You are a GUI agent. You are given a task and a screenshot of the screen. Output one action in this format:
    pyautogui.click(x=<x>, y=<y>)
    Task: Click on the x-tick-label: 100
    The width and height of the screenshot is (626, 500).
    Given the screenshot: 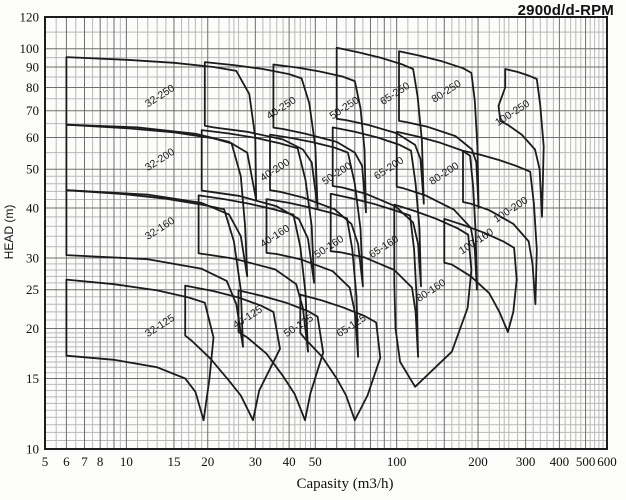 What is the action you would take?
    pyautogui.click(x=397, y=461)
    